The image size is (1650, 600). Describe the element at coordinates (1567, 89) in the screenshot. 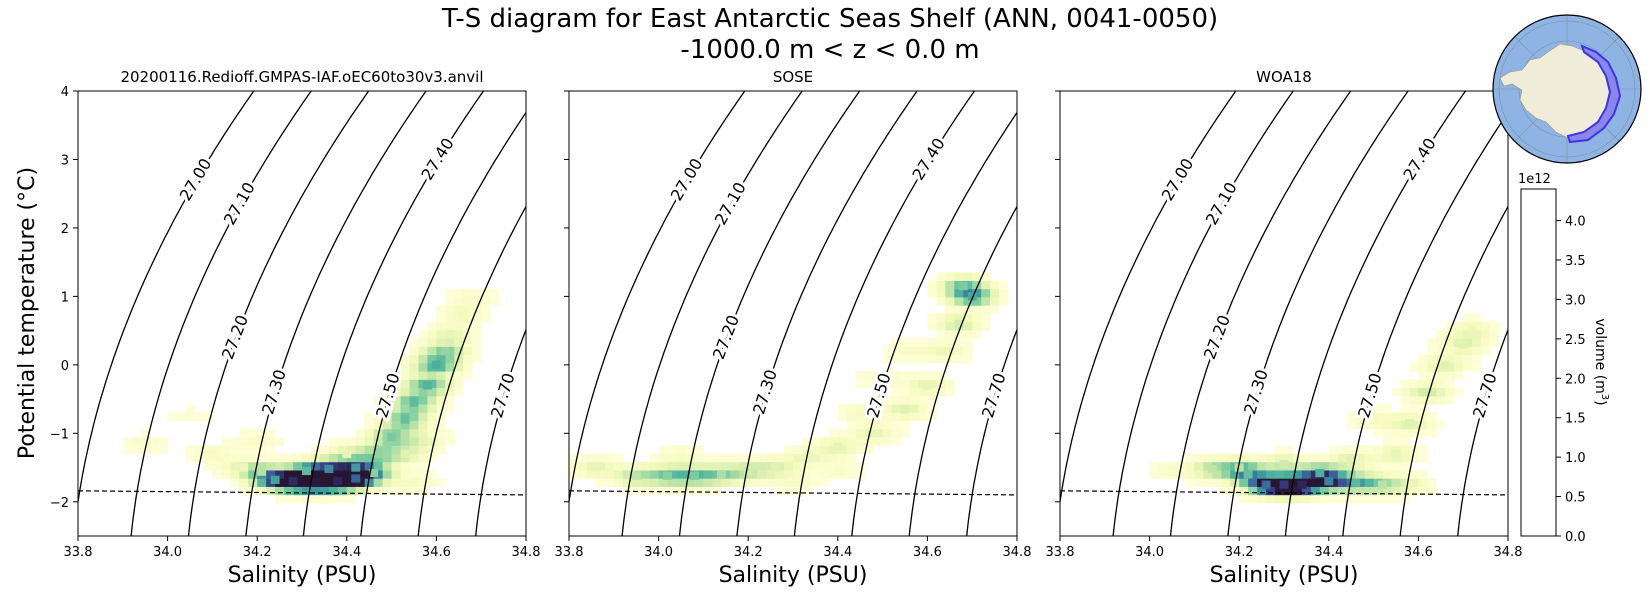

I see `region-inset-map` at that location.